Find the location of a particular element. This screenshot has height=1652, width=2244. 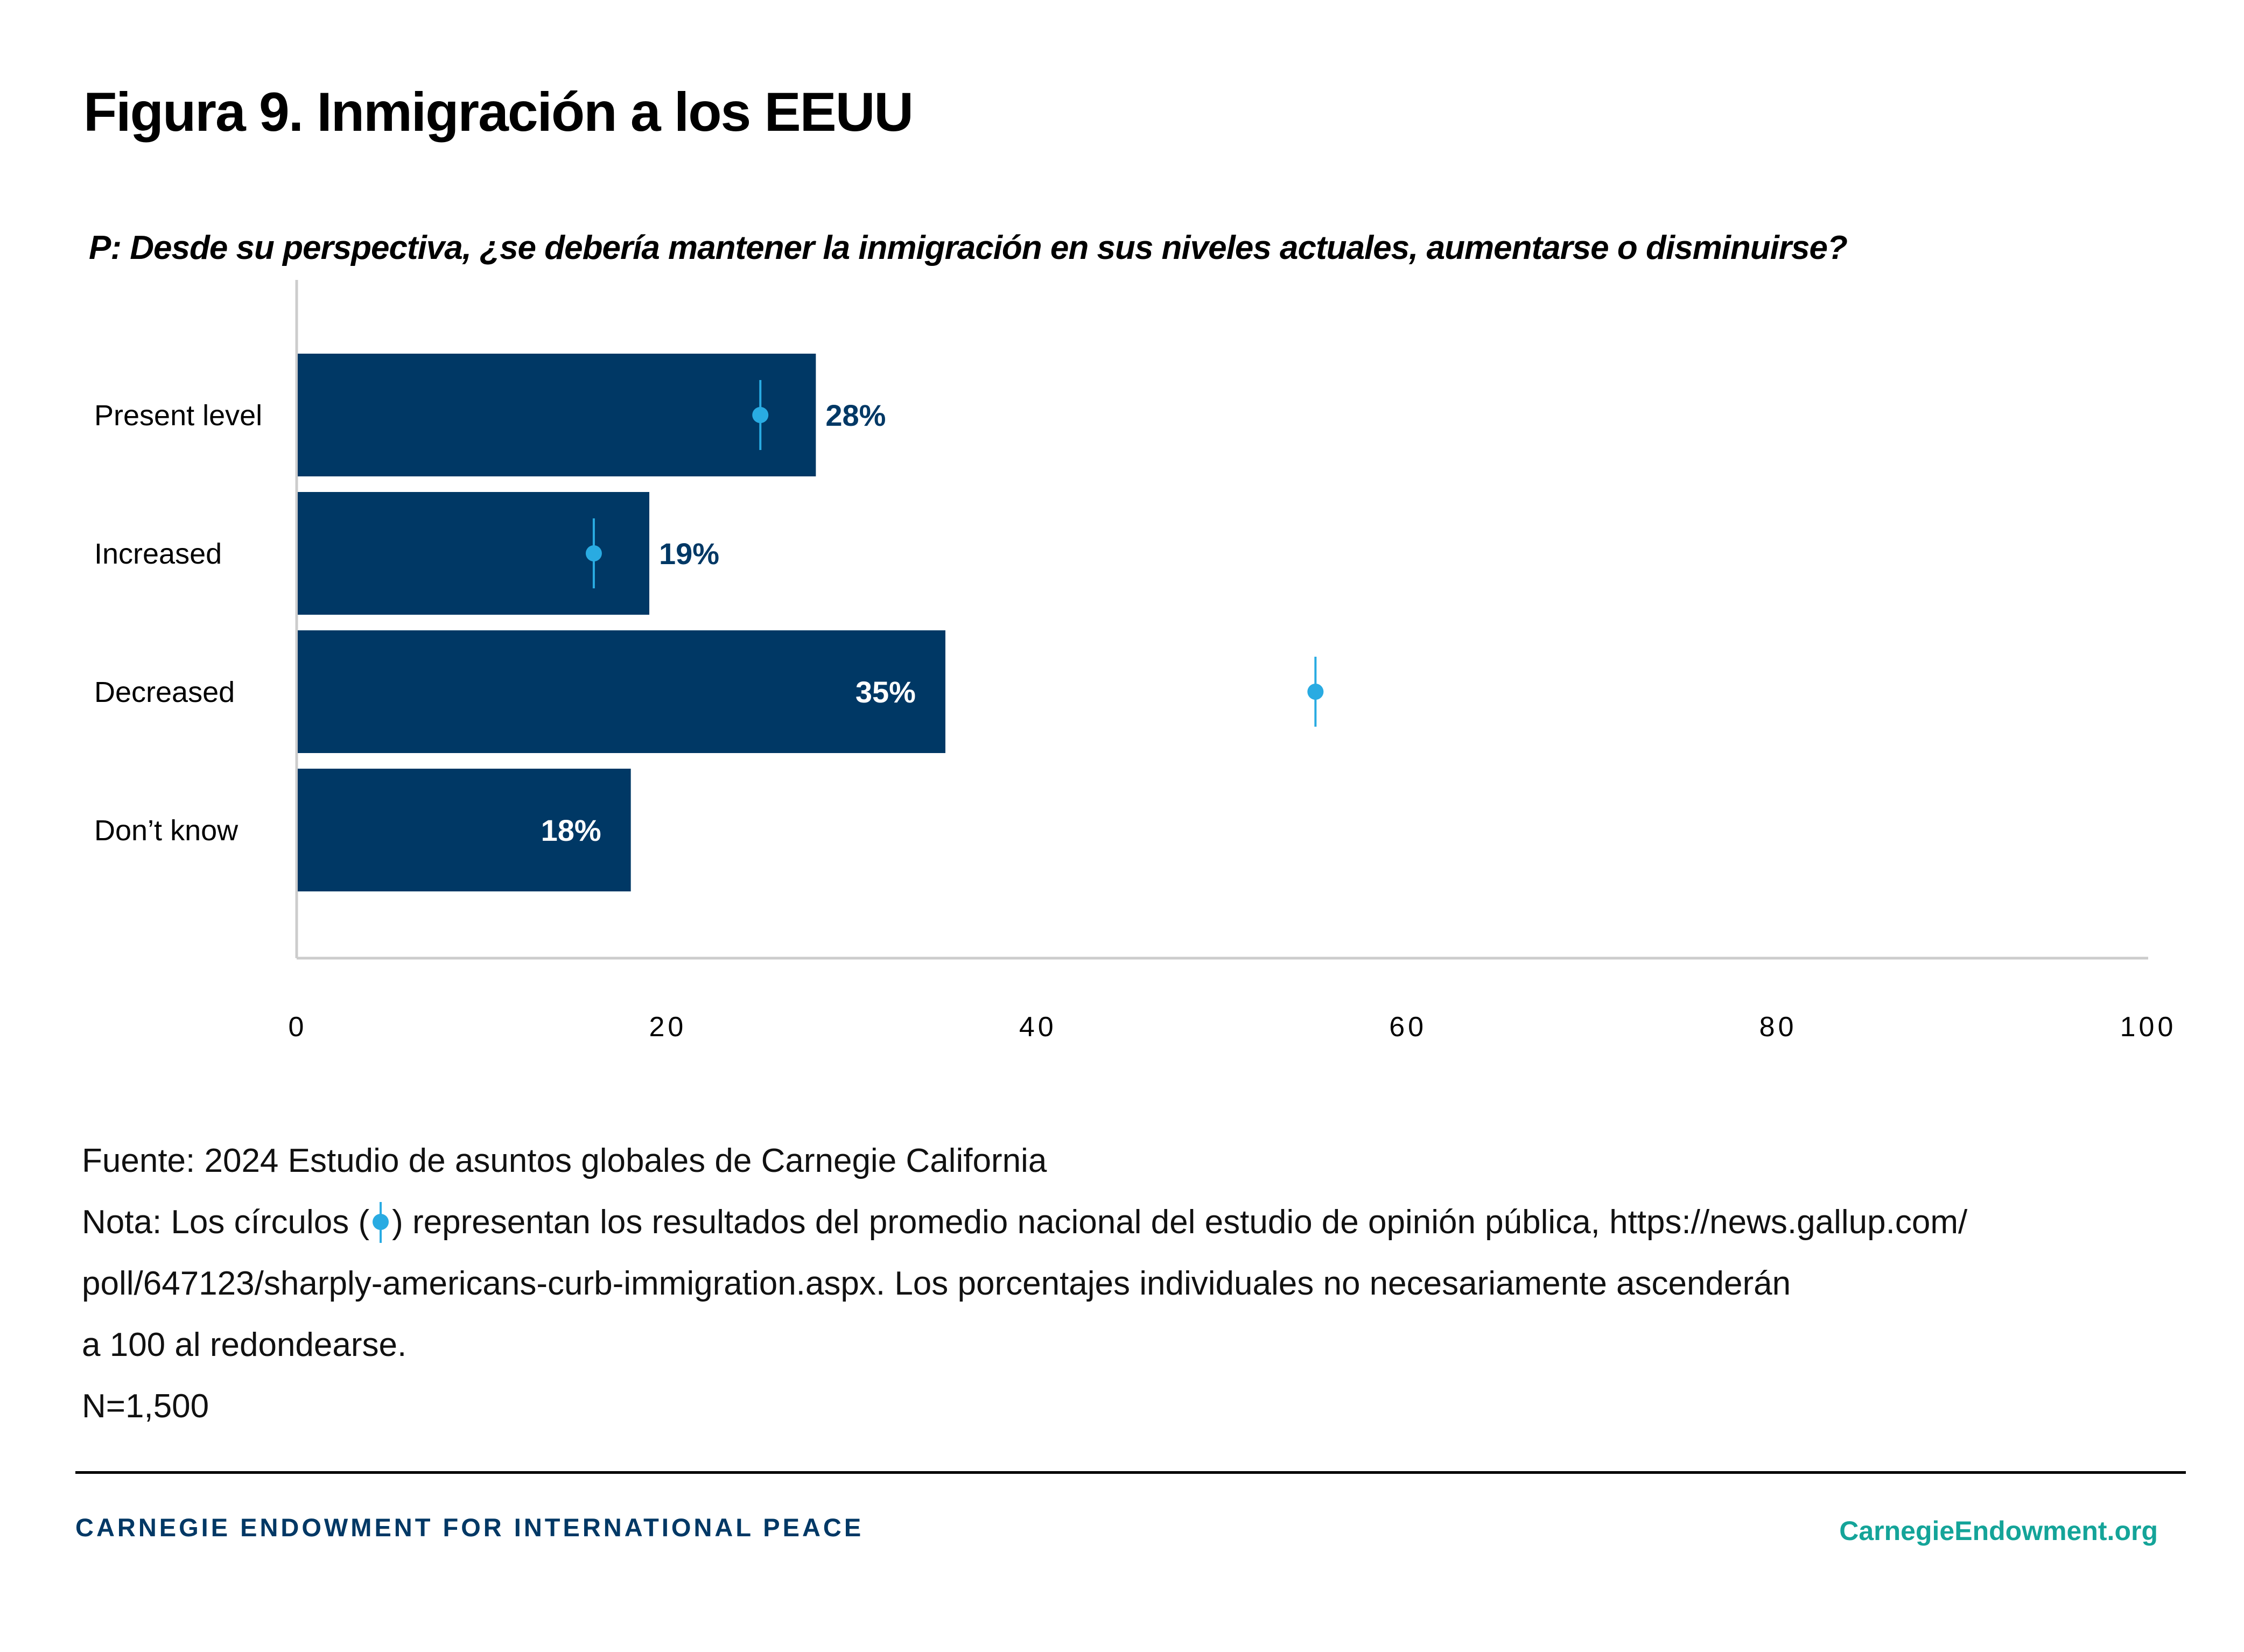

footer-url-link: CarnegieEndowment.org is located at coordinates (1998, 1531).